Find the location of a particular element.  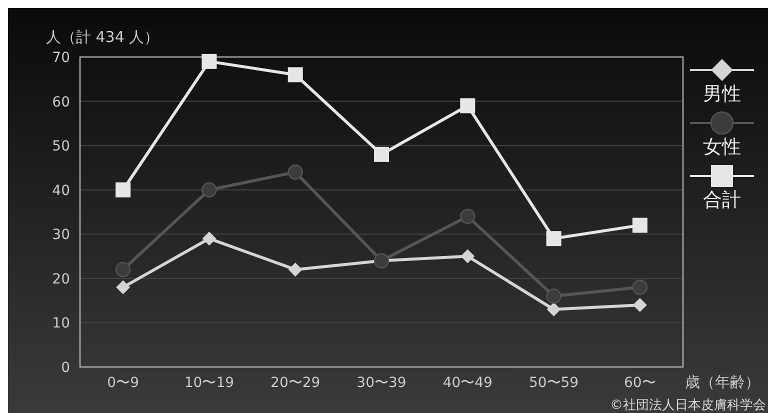

y-tick-label: 0 is located at coordinates (65, 368).